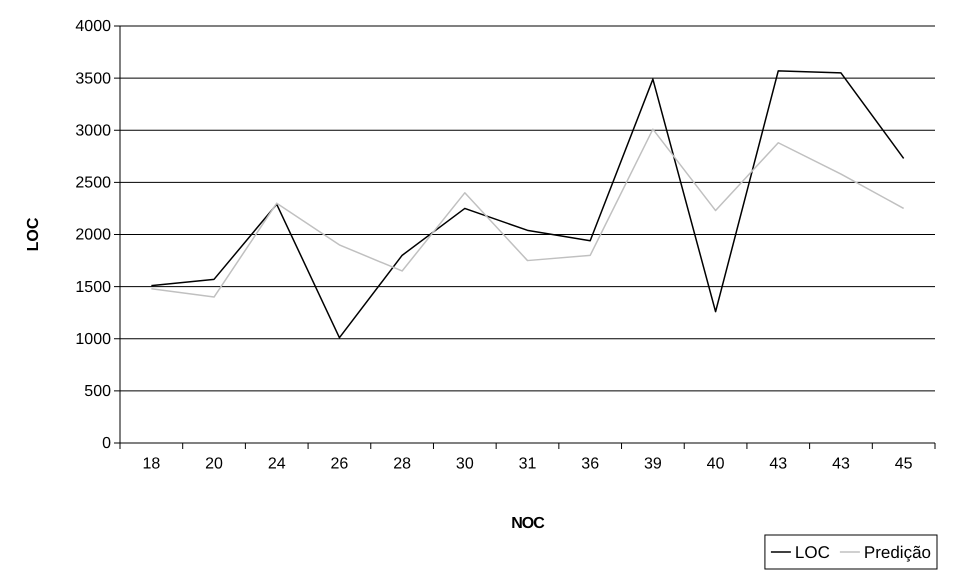  I want to click on x-tick-label: 39, so click(653, 463).